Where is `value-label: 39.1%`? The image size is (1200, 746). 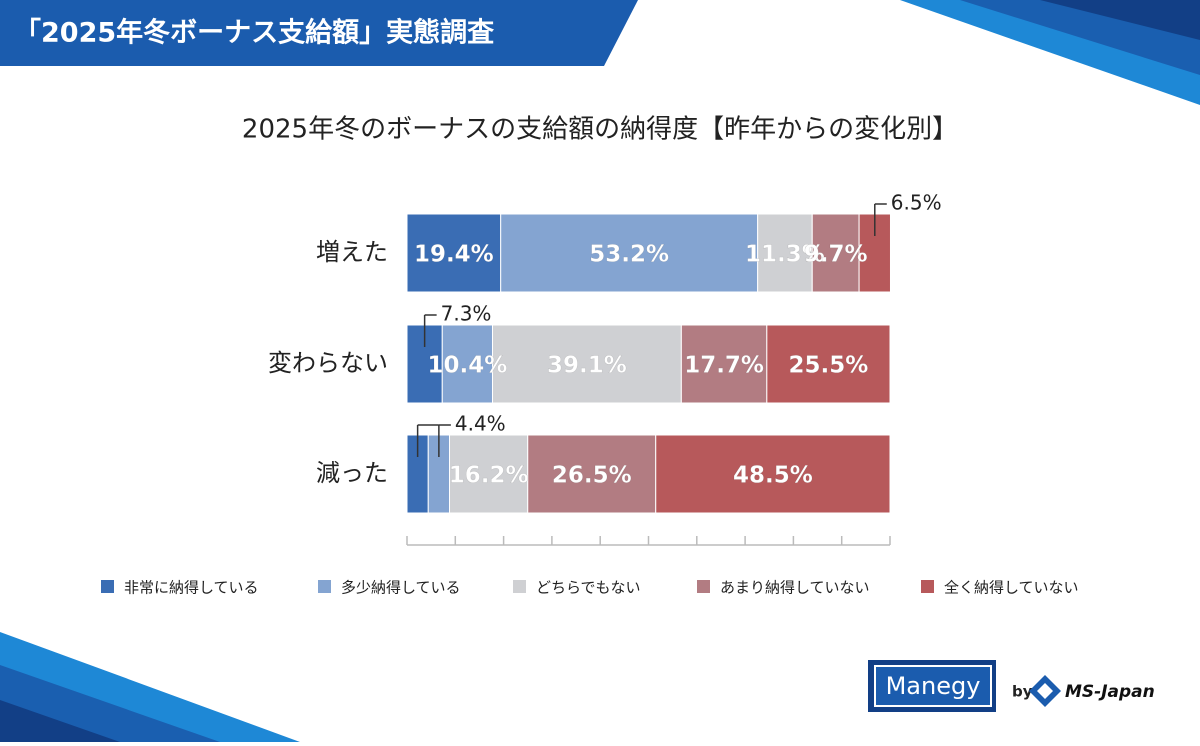 value-label: 39.1% is located at coordinates (587, 366).